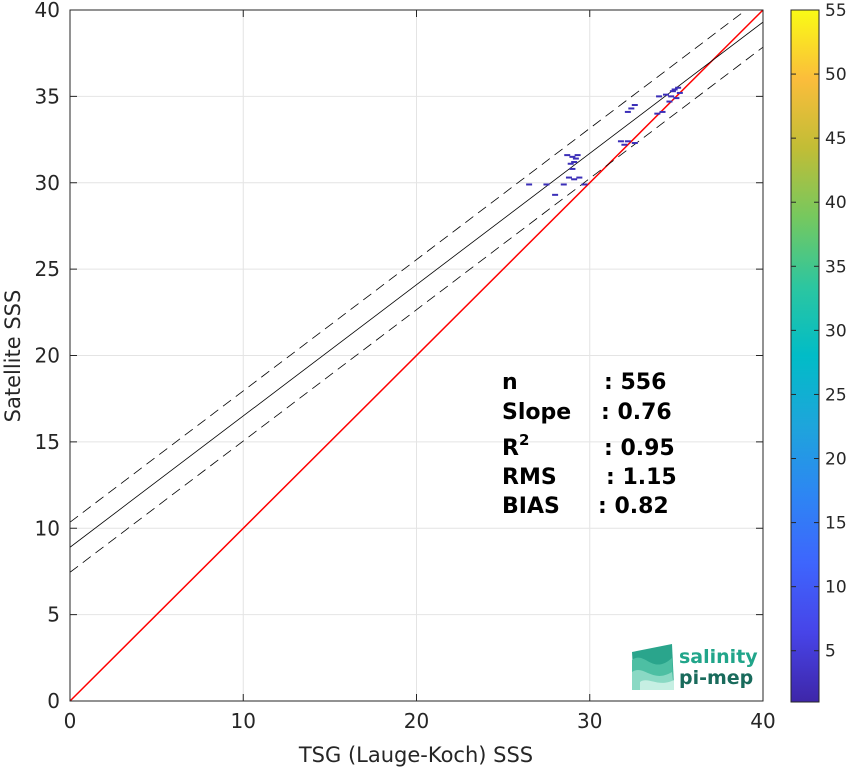 The width and height of the screenshot is (851, 768). I want to click on stat-value: : 556, so click(635, 382).